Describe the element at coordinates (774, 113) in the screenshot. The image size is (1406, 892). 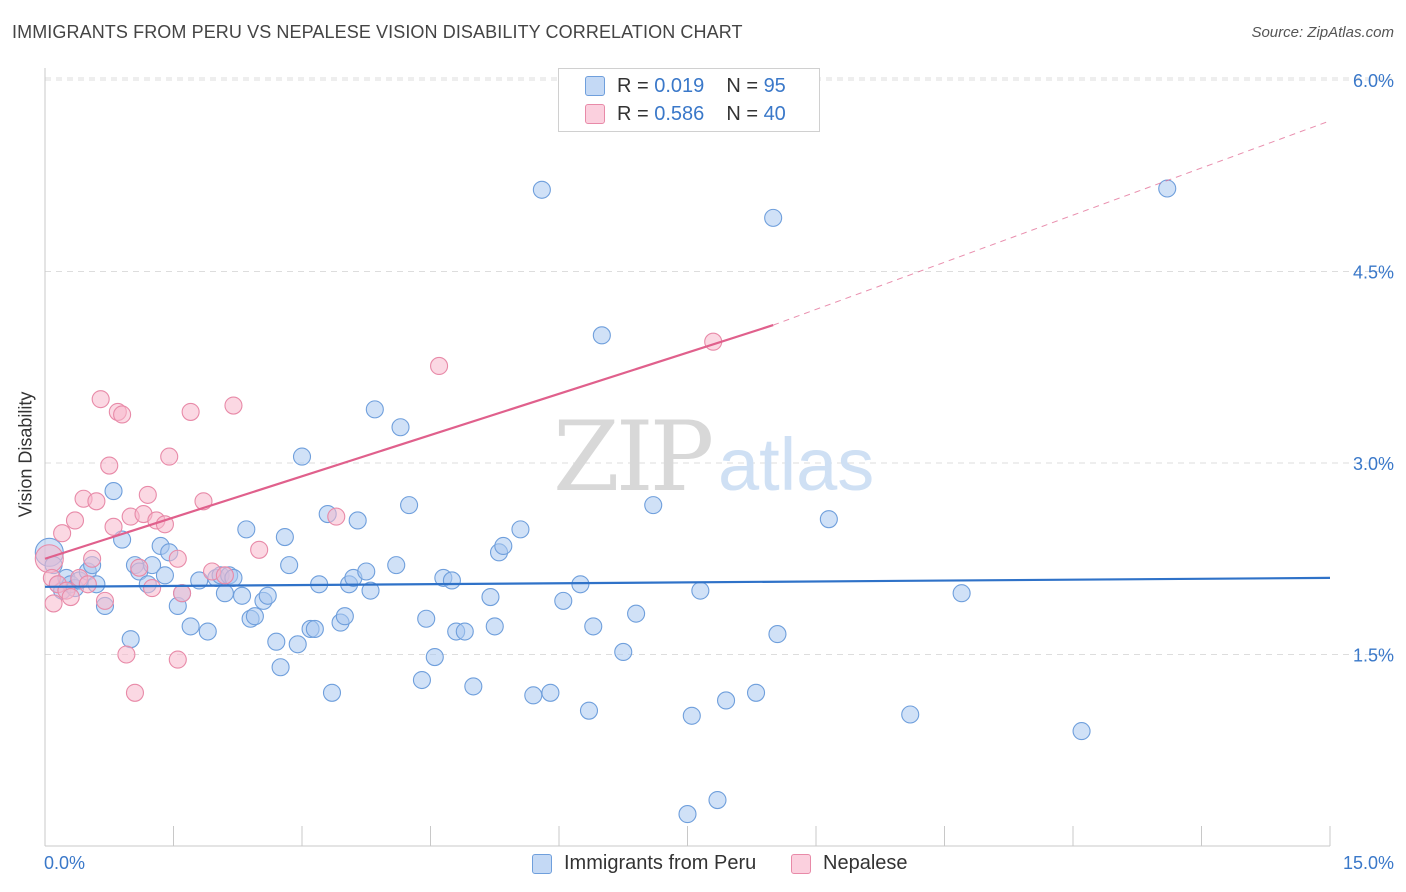
I see `legend-n-value-nepalese: 40` at that location.